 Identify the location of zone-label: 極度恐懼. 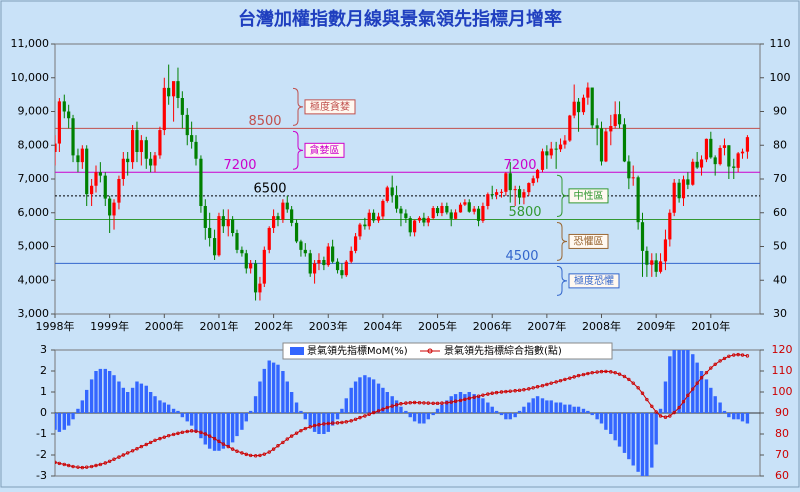
(594, 280).